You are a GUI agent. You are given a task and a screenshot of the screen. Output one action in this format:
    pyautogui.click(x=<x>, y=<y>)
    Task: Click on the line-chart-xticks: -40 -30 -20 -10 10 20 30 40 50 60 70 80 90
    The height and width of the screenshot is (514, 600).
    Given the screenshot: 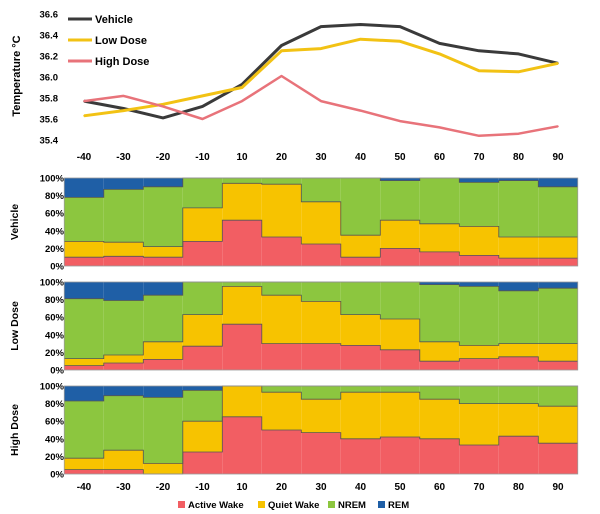 What is the action you would take?
    pyautogui.click(x=320, y=157)
    